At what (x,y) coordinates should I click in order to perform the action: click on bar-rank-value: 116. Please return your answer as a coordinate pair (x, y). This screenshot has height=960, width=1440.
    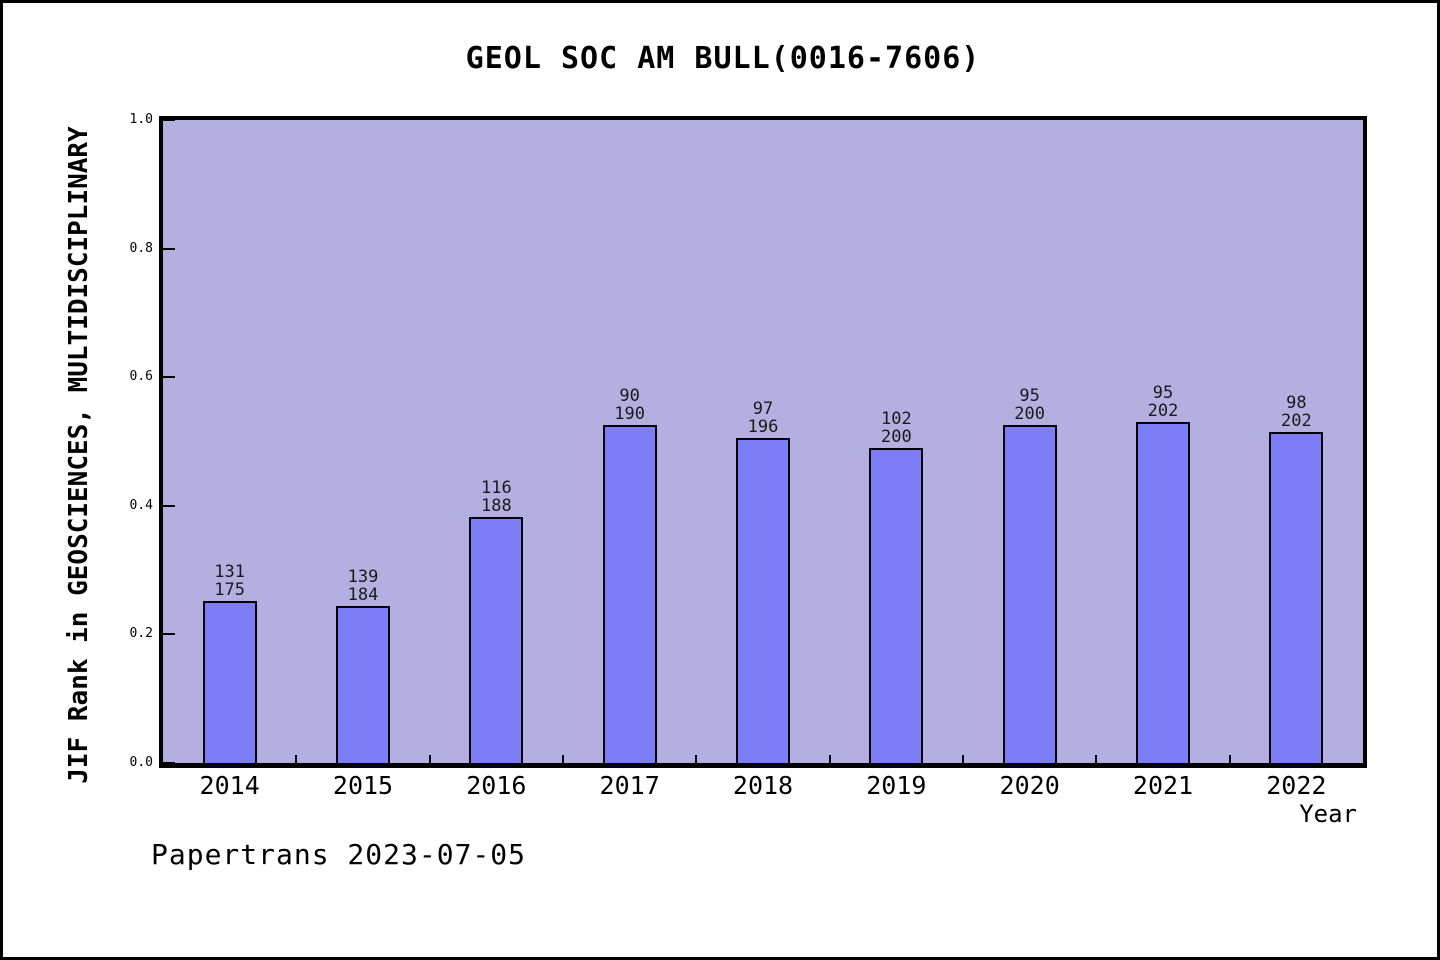
    Looking at the image, I should click on (496, 488).